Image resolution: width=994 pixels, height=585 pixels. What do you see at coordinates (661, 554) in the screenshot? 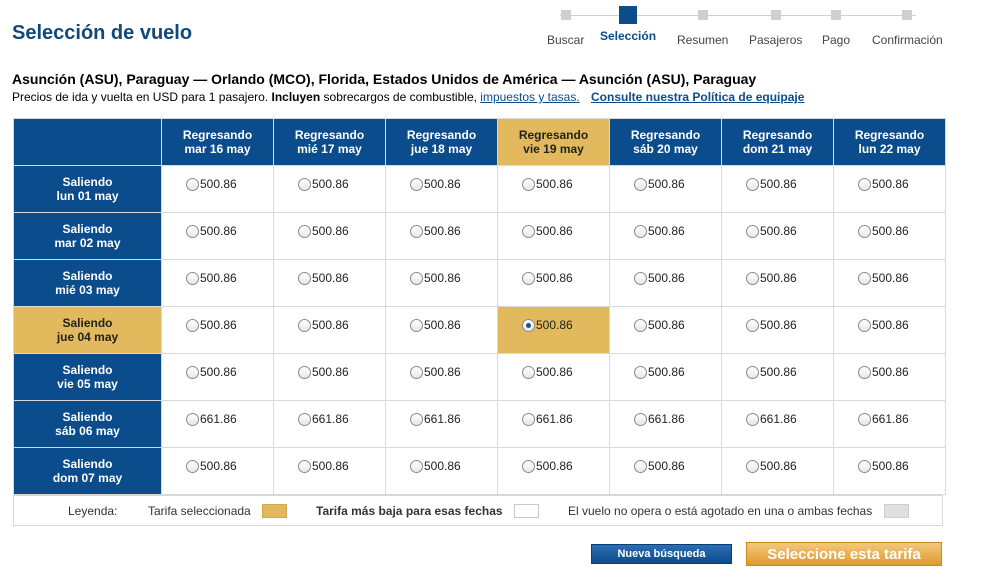
I see `new-search-button: Nueva búsqueda` at bounding box center [661, 554].